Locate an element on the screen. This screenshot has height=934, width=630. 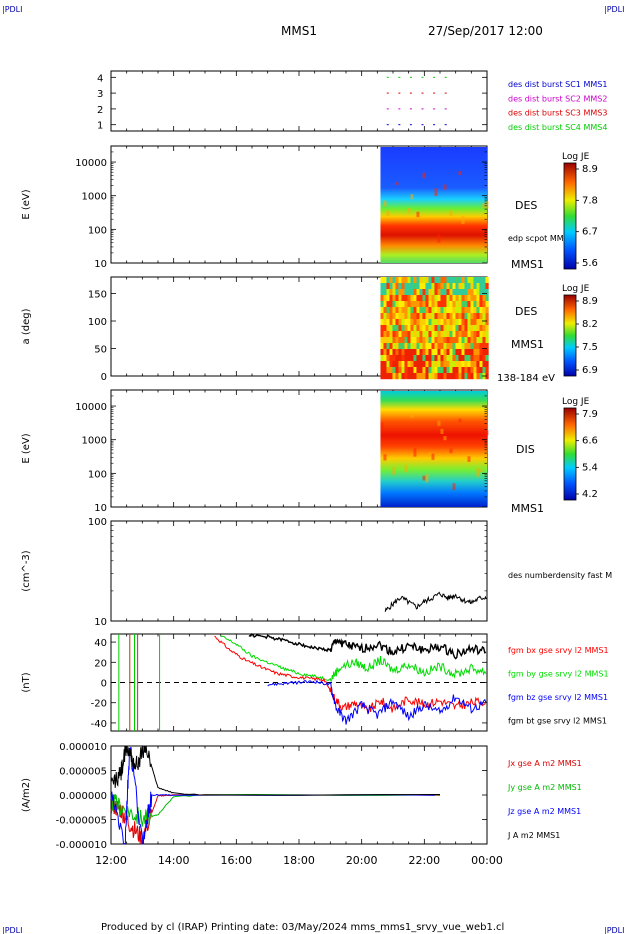
legend-entry: fgm bz gse srvy l2 MMS1 is located at coordinates (558, 697).